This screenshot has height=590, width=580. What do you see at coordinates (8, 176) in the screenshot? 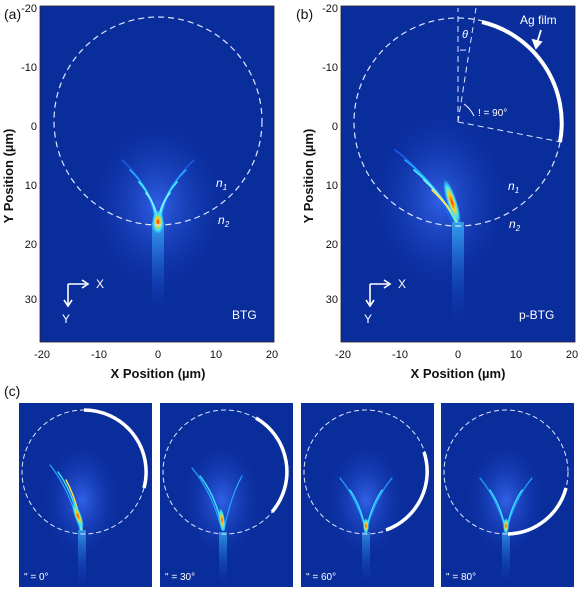
I see `panel-a-ylabel: Y Position (µm)` at bounding box center [8, 176].